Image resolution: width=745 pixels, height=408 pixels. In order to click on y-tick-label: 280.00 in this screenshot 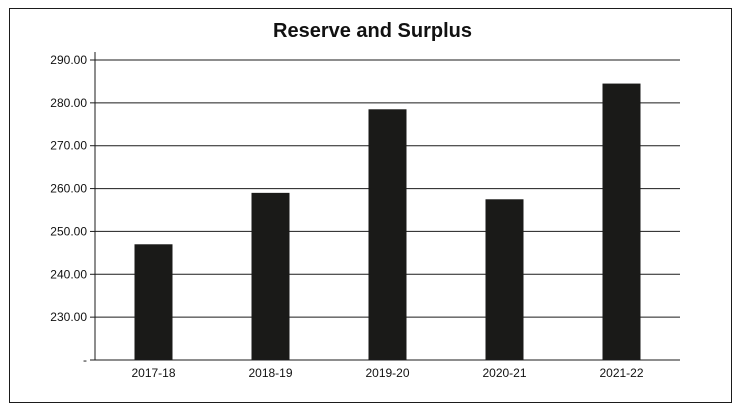, I will do `click(68, 103)`.